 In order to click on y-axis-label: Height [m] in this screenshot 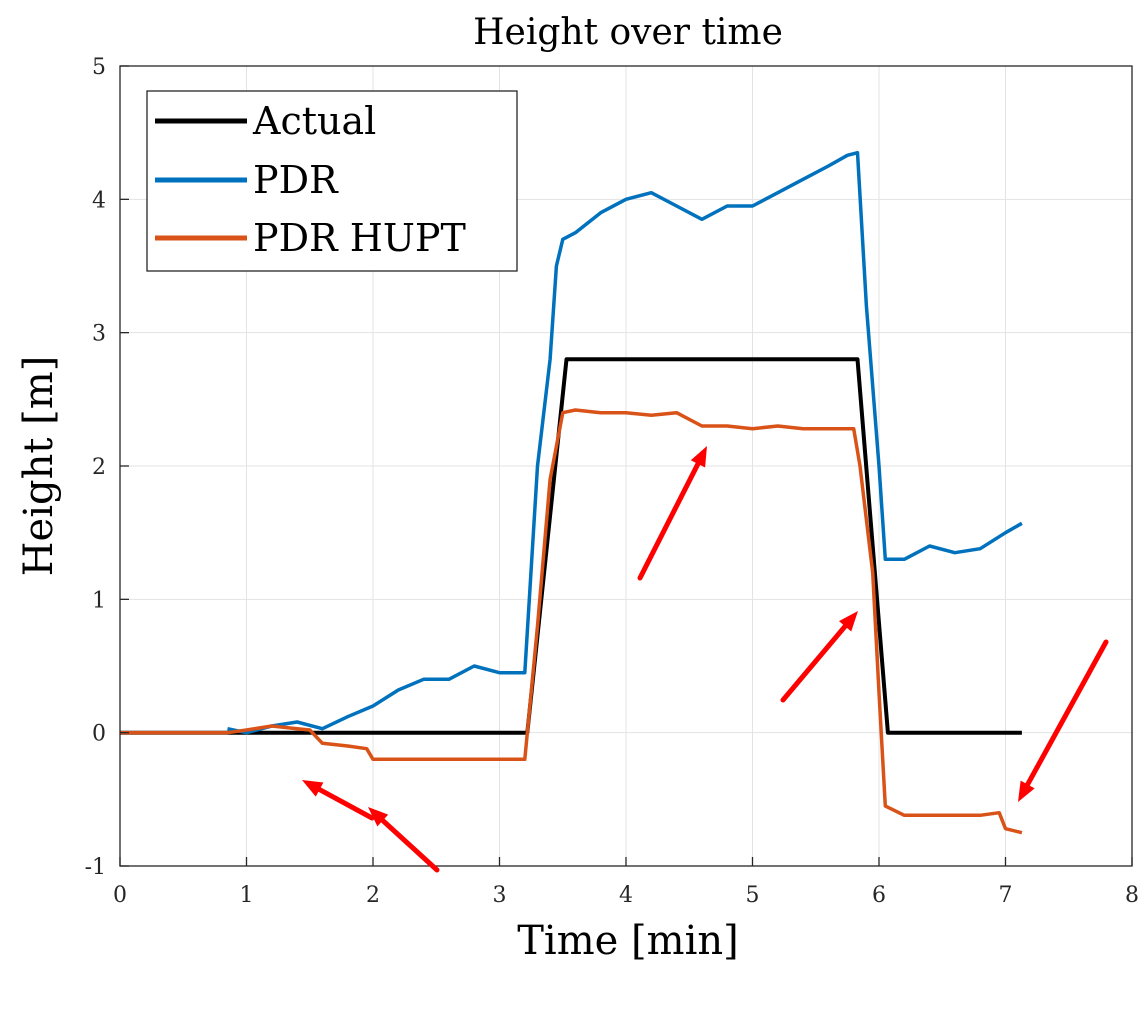, I will do `click(39, 466)`.